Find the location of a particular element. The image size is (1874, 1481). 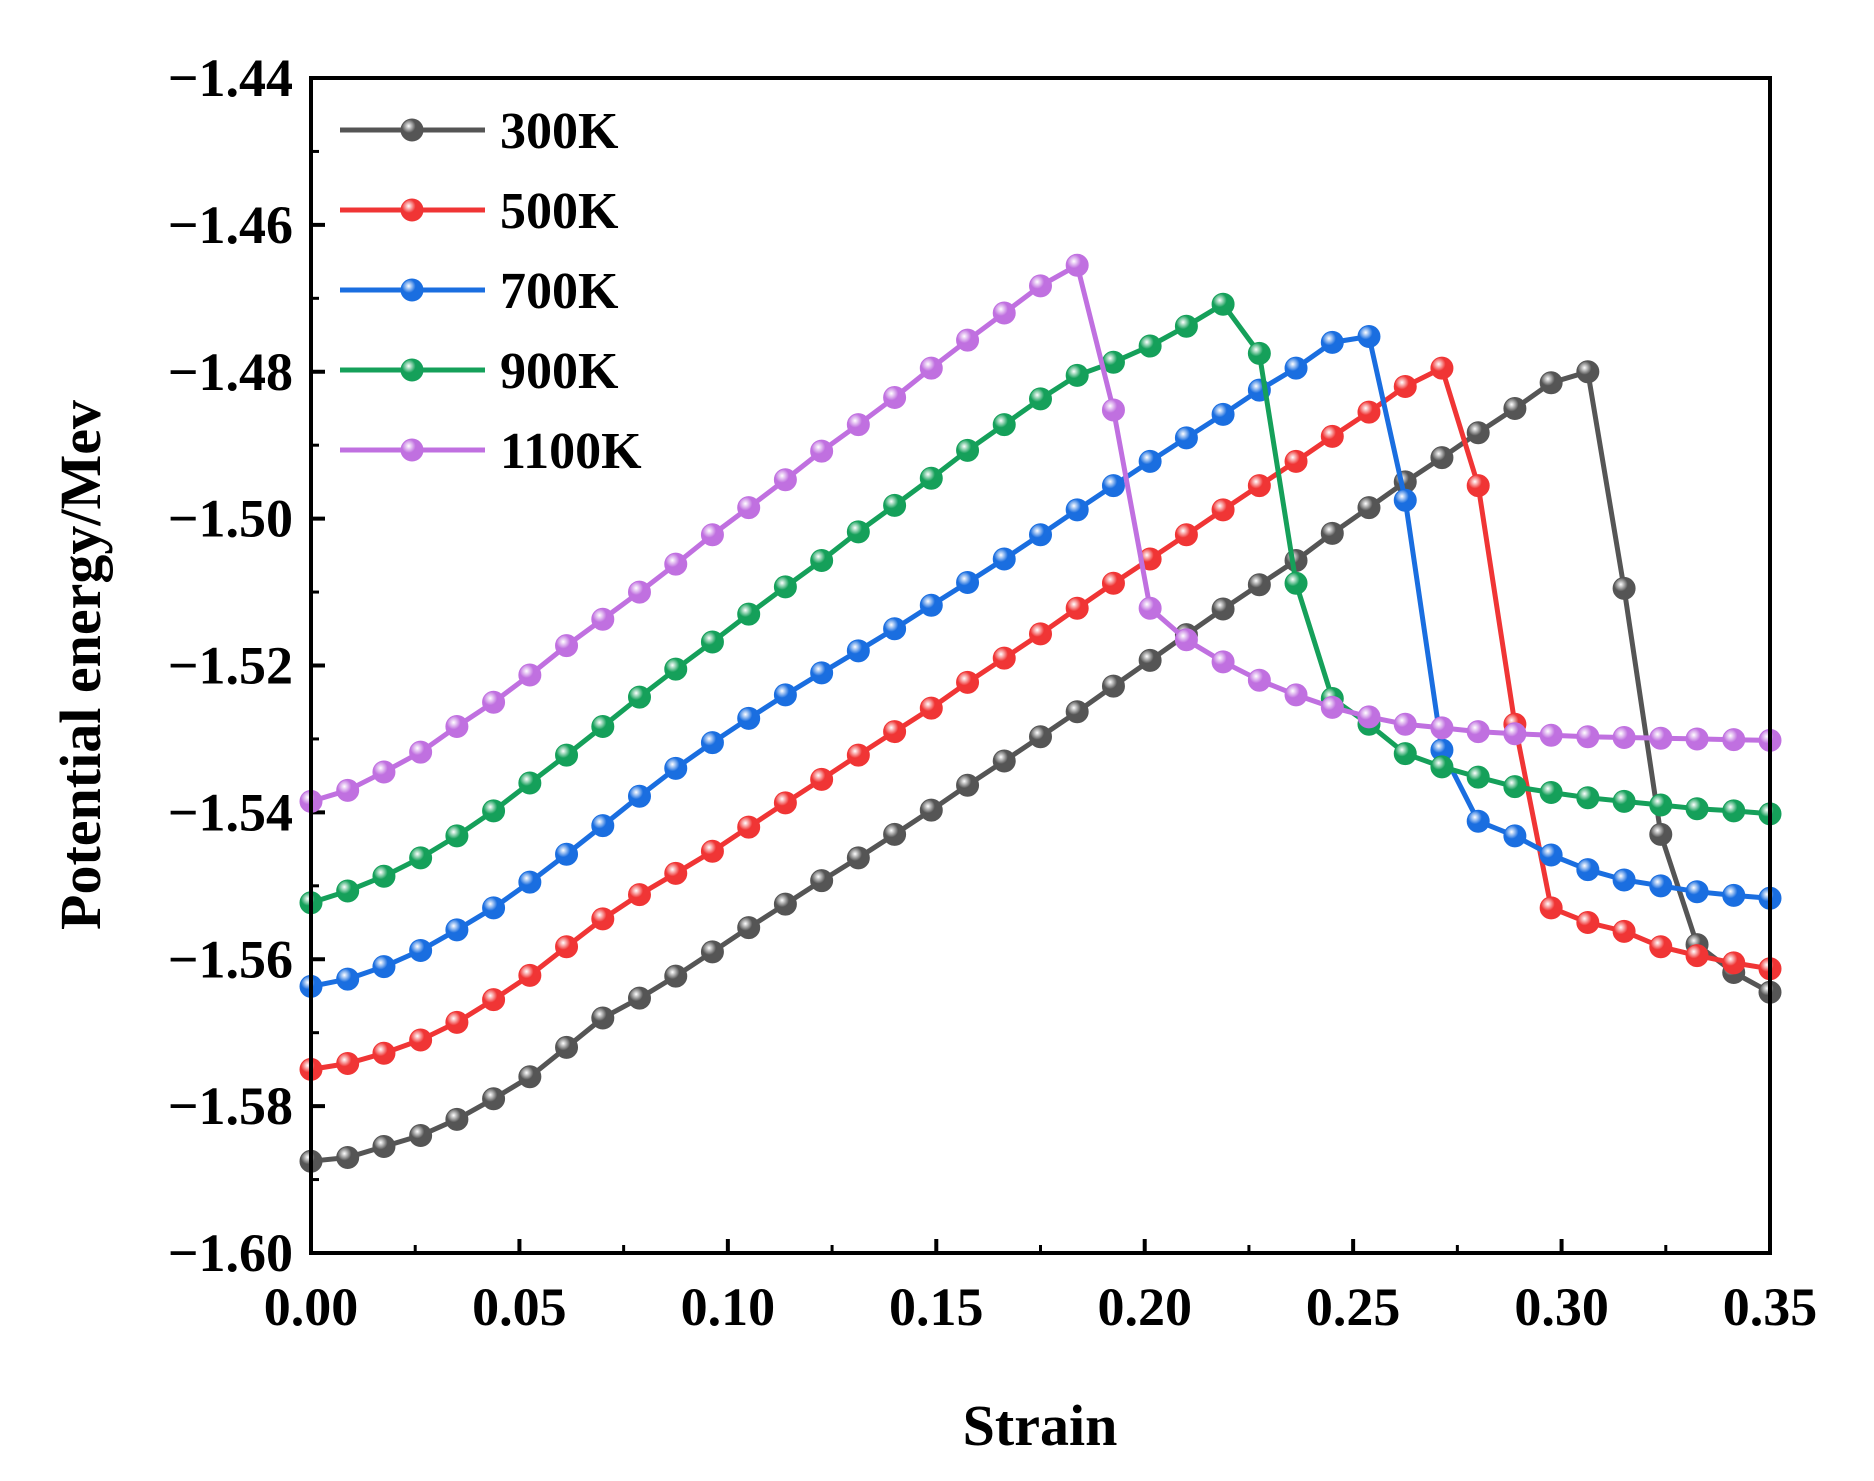

y-tick-label: −1.54 is located at coordinates (230, 812).